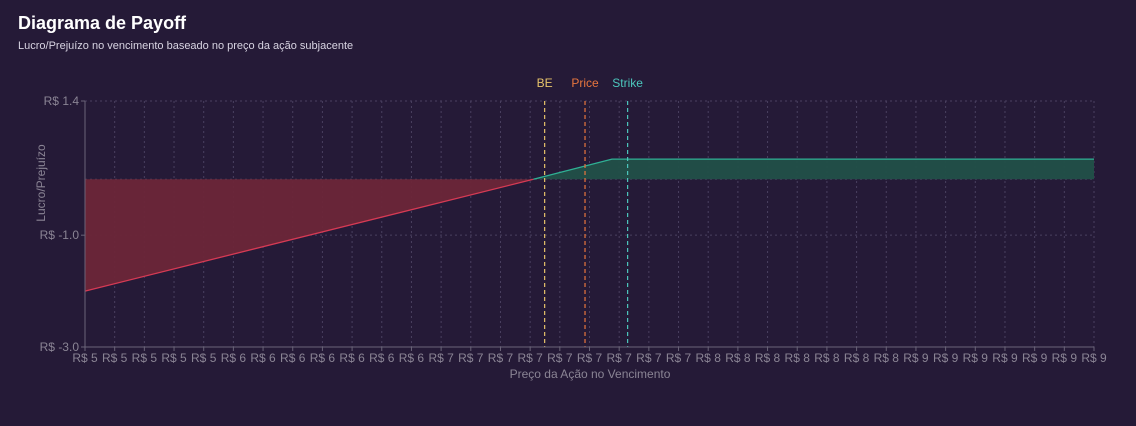 The height and width of the screenshot is (426, 1136). I want to click on chart-title: Diagrama de Payoff, so click(102, 23).